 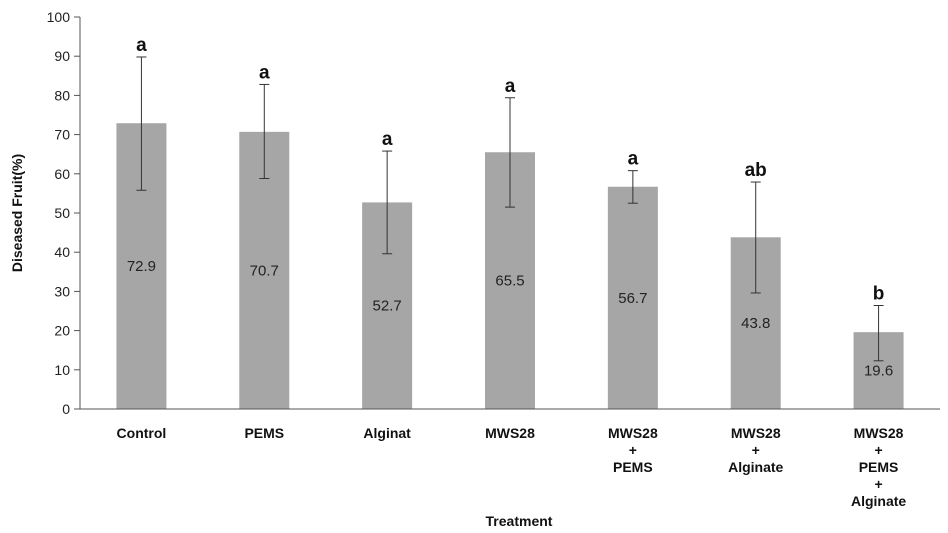 What do you see at coordinates (509, 281) in the screenshot?
I see `data-label: 65.5` at bounding box center [509, 281].